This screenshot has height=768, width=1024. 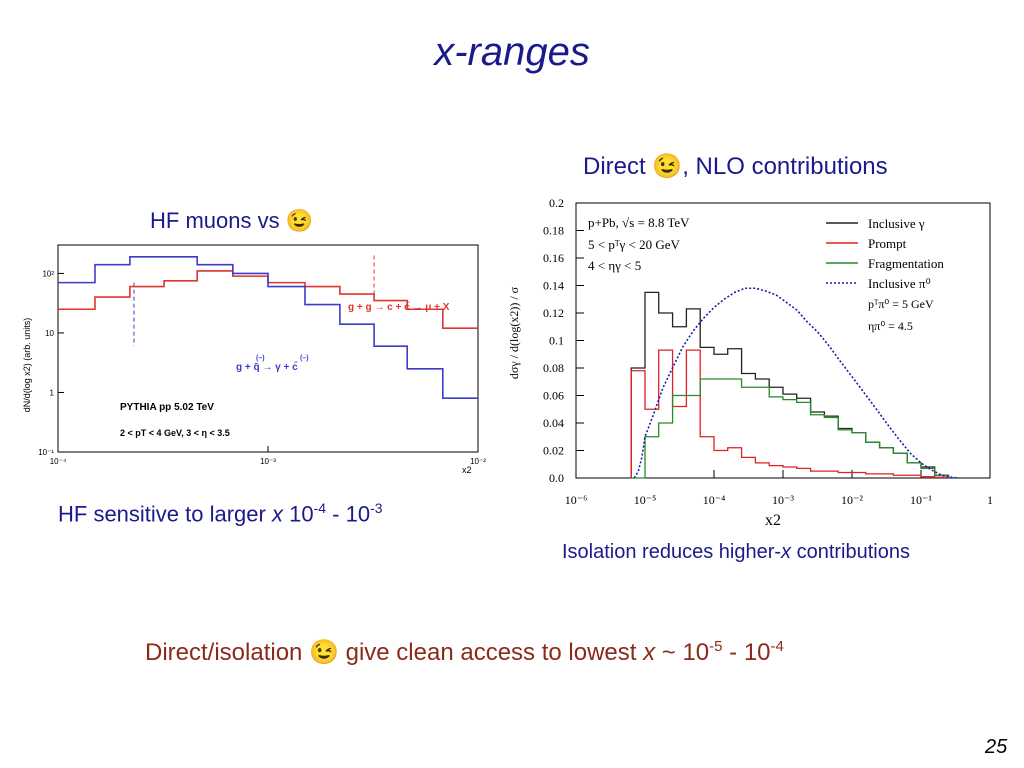 What do you see at coordinates (267, 367) in the screenshot?
I see `left-annot-blue: g + q̄ → γ + c̄` at bounding box center [267, 367].